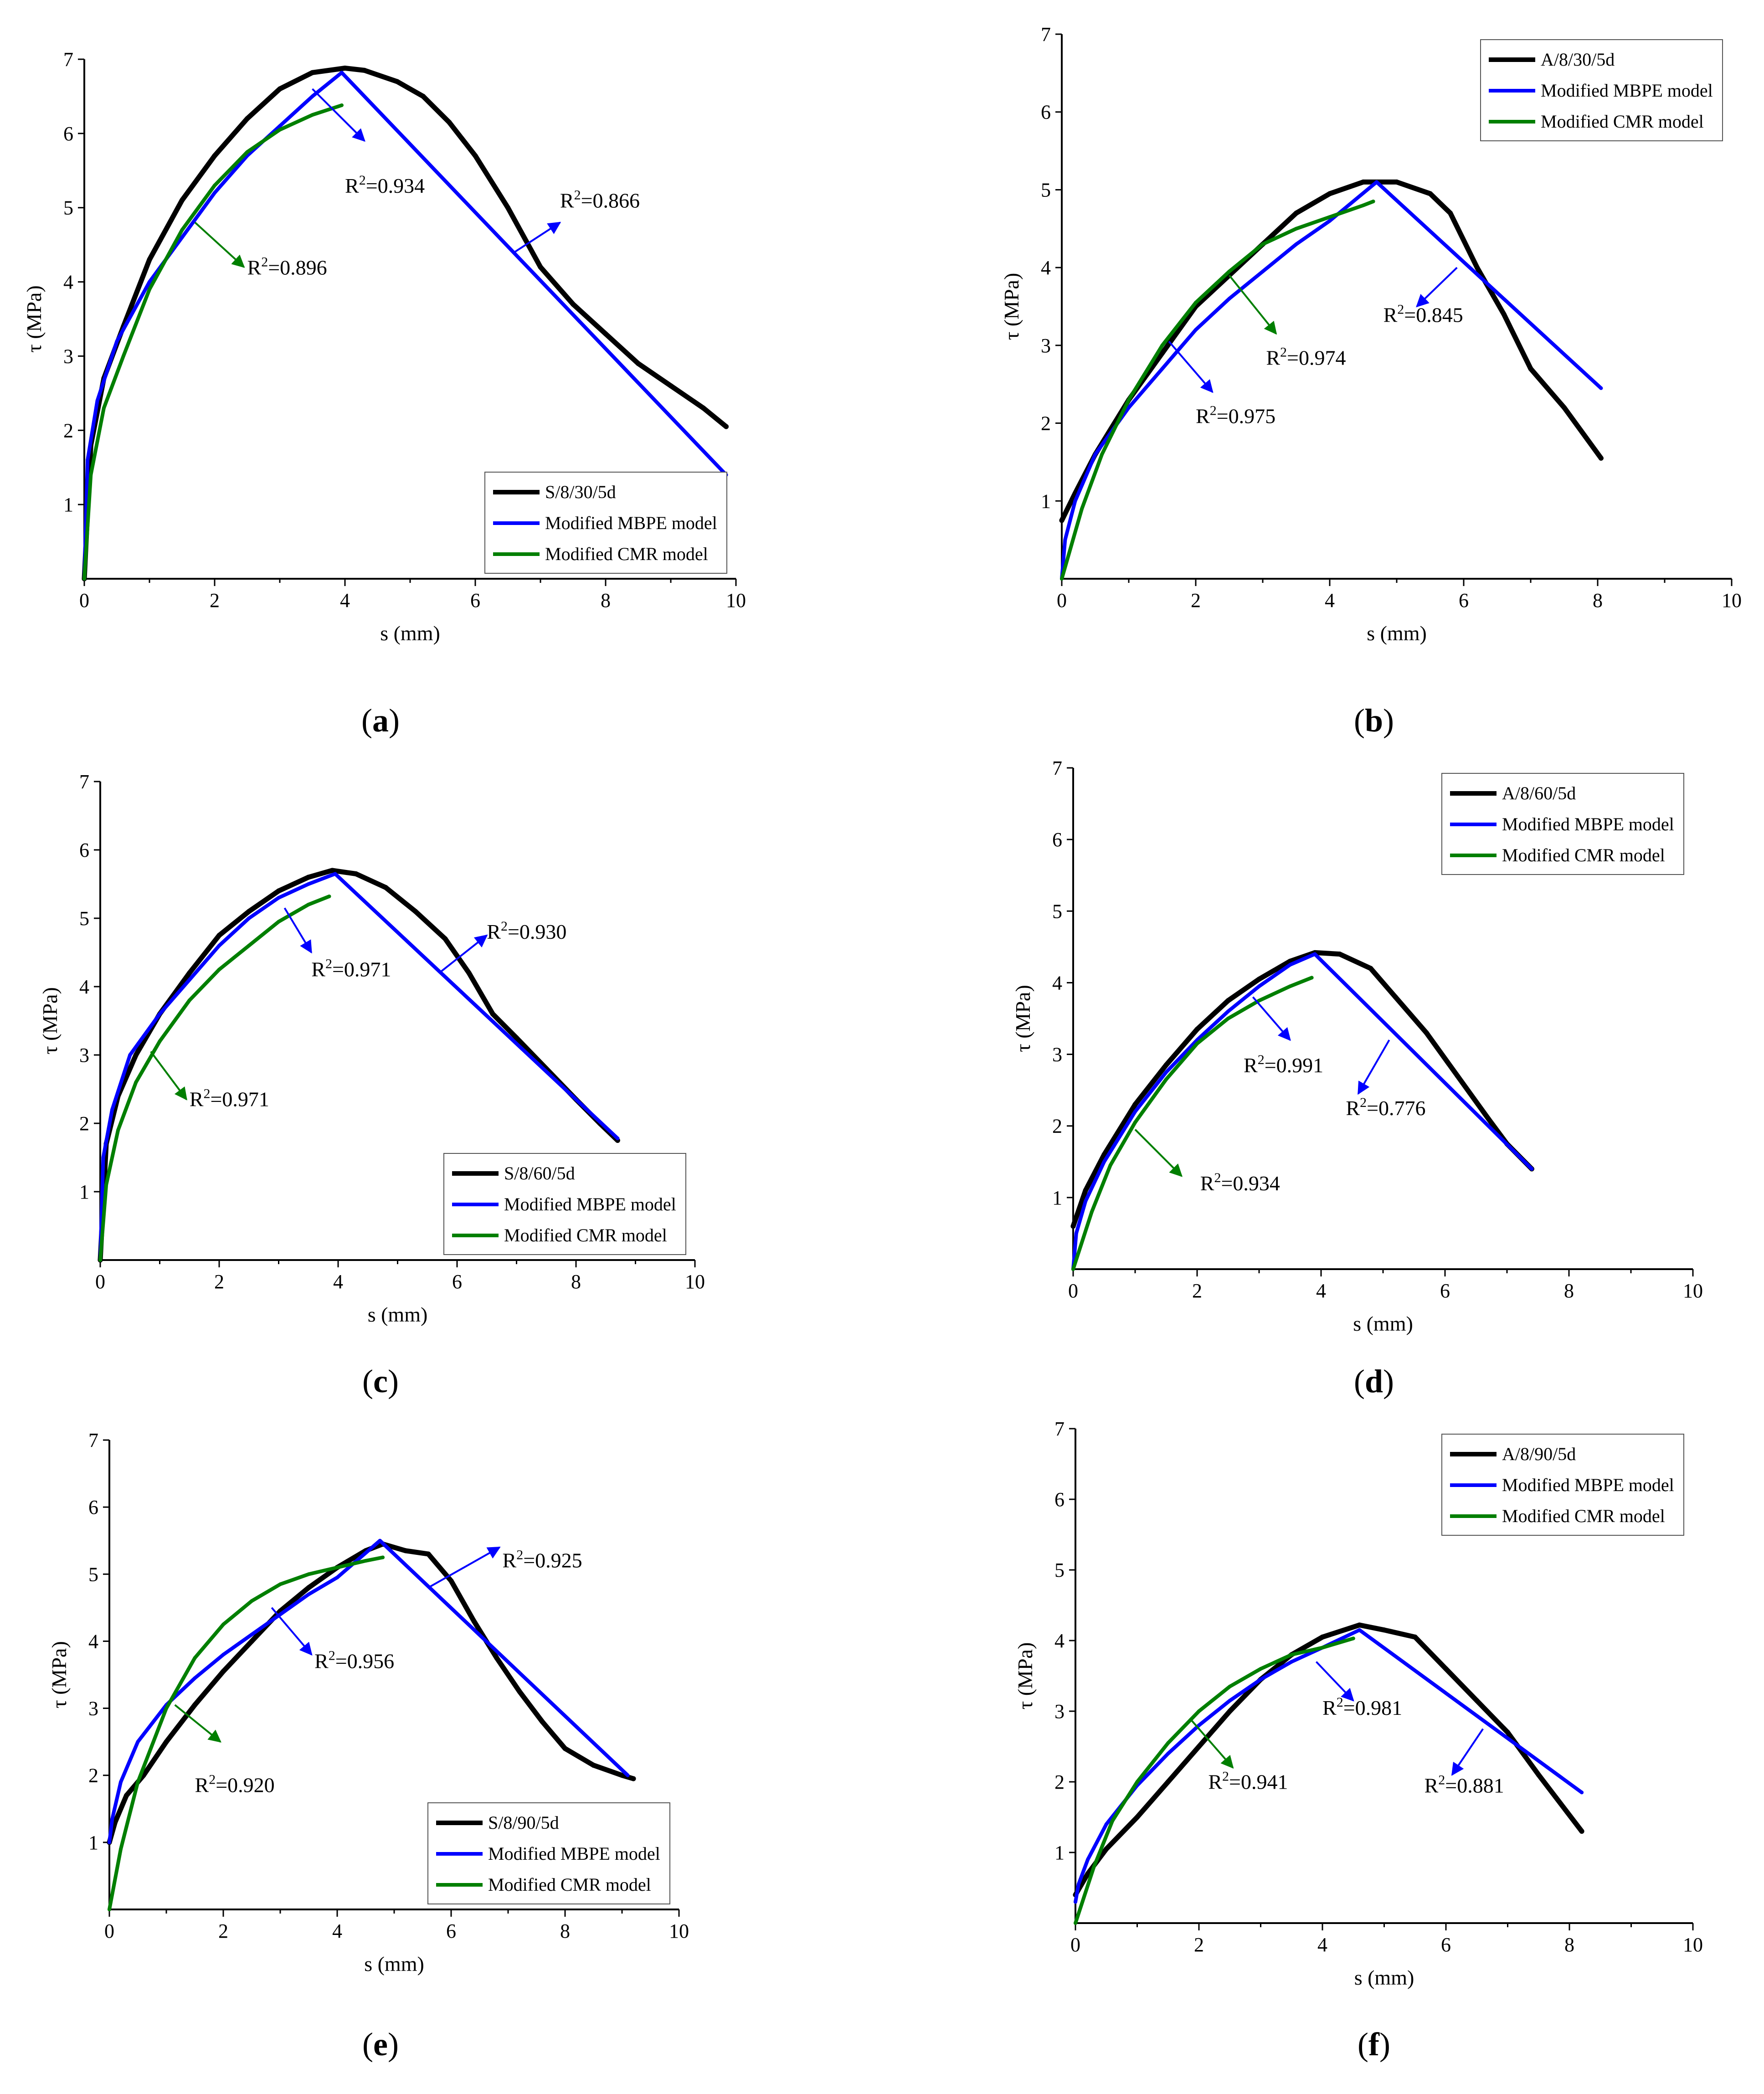 The image size is (1764, 2094). I want to click on y-tick-label: 5, so click(1059, 1570).